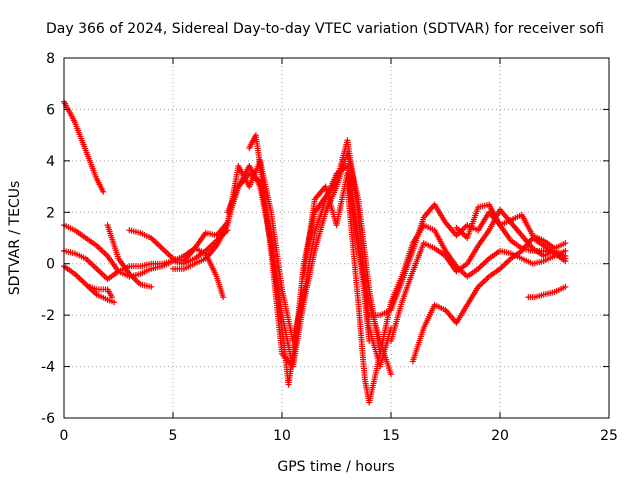  I want to click on x-tick-label: 15, so click(391, 436).